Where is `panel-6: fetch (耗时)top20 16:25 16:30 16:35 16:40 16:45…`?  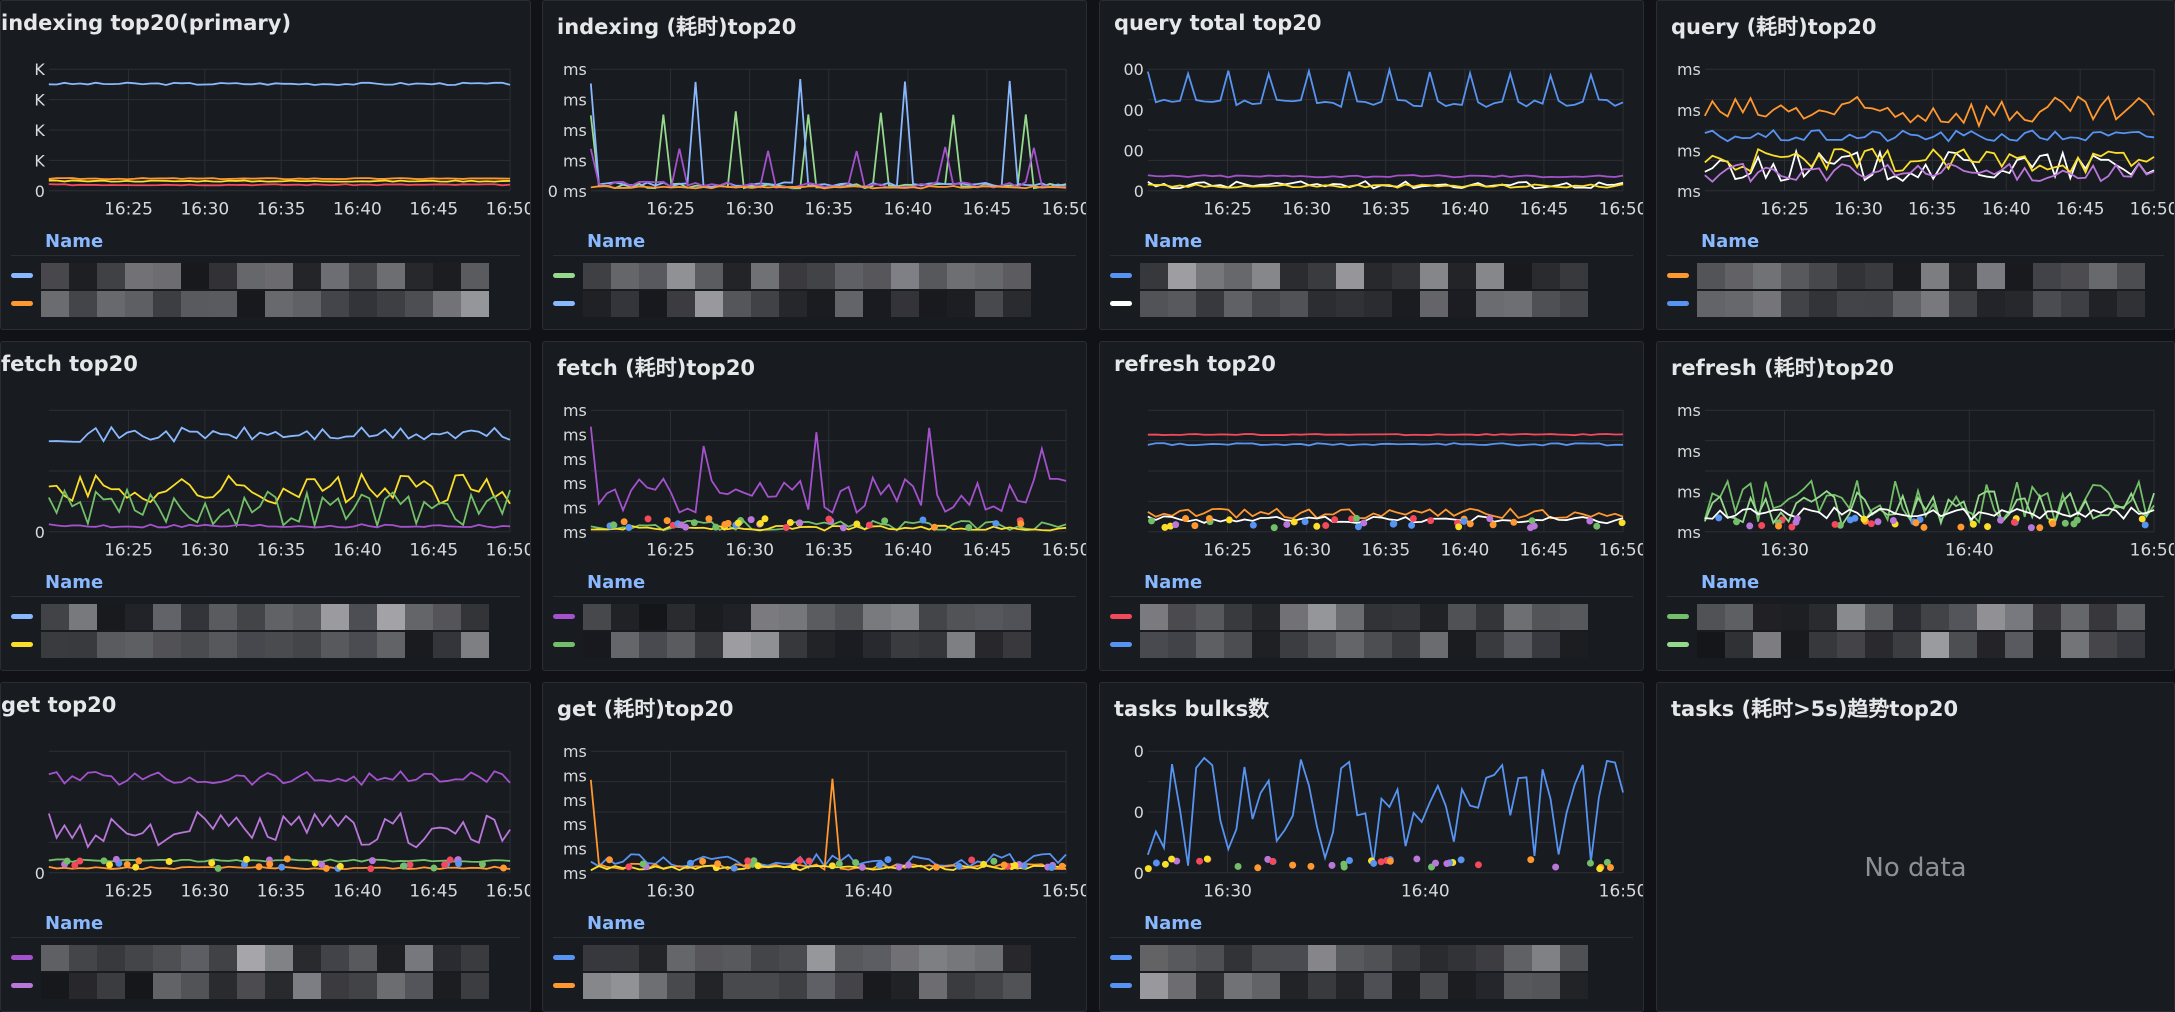 panel-6: fetch (耗时)top20 16:25 16:30 16:35 16:40 16:45… is located at coordinates (814, 506).